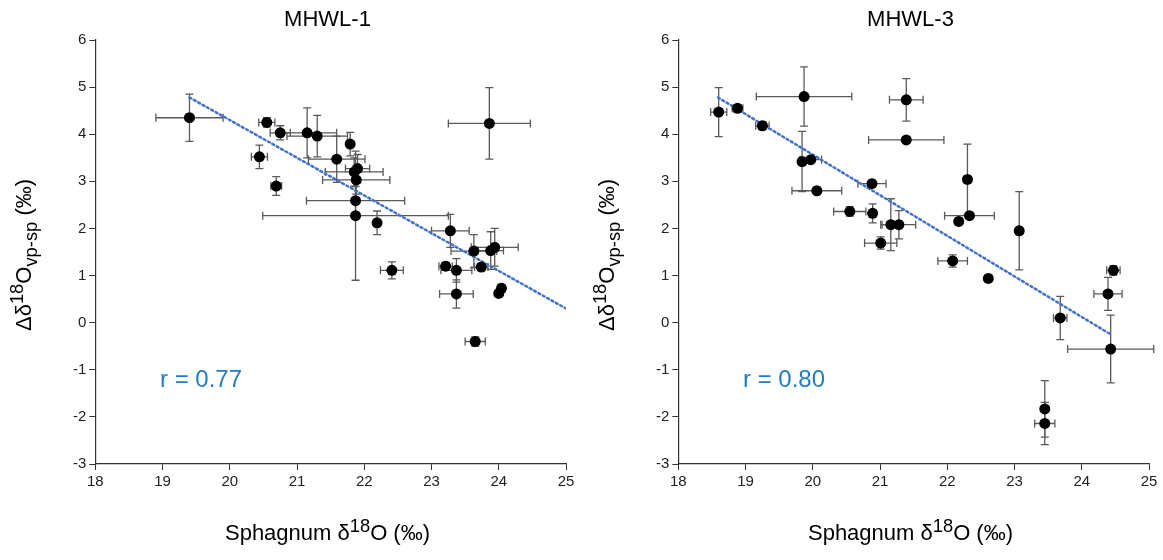 Image resolution: width=1163 pixels, height=560 pixels. What do you see at coordinates (201, 379) in the screenshot?
I see `annotation: r = 0.77` at bounding box center [201, 379].